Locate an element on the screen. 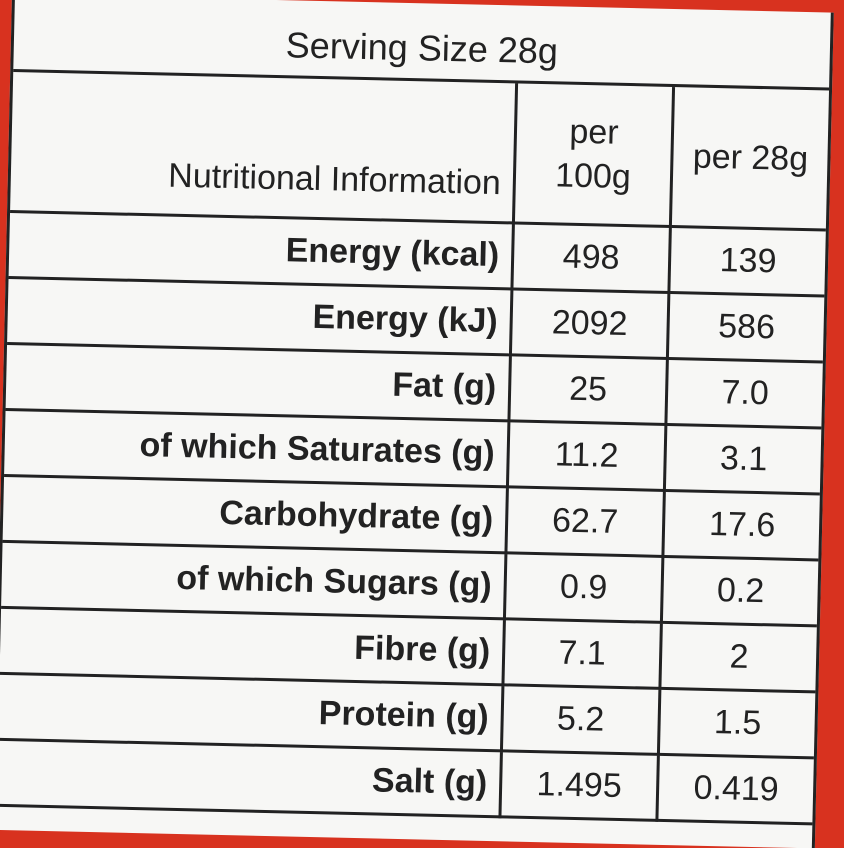  nutrient-value: 2 is located at coordinates (738, 657).